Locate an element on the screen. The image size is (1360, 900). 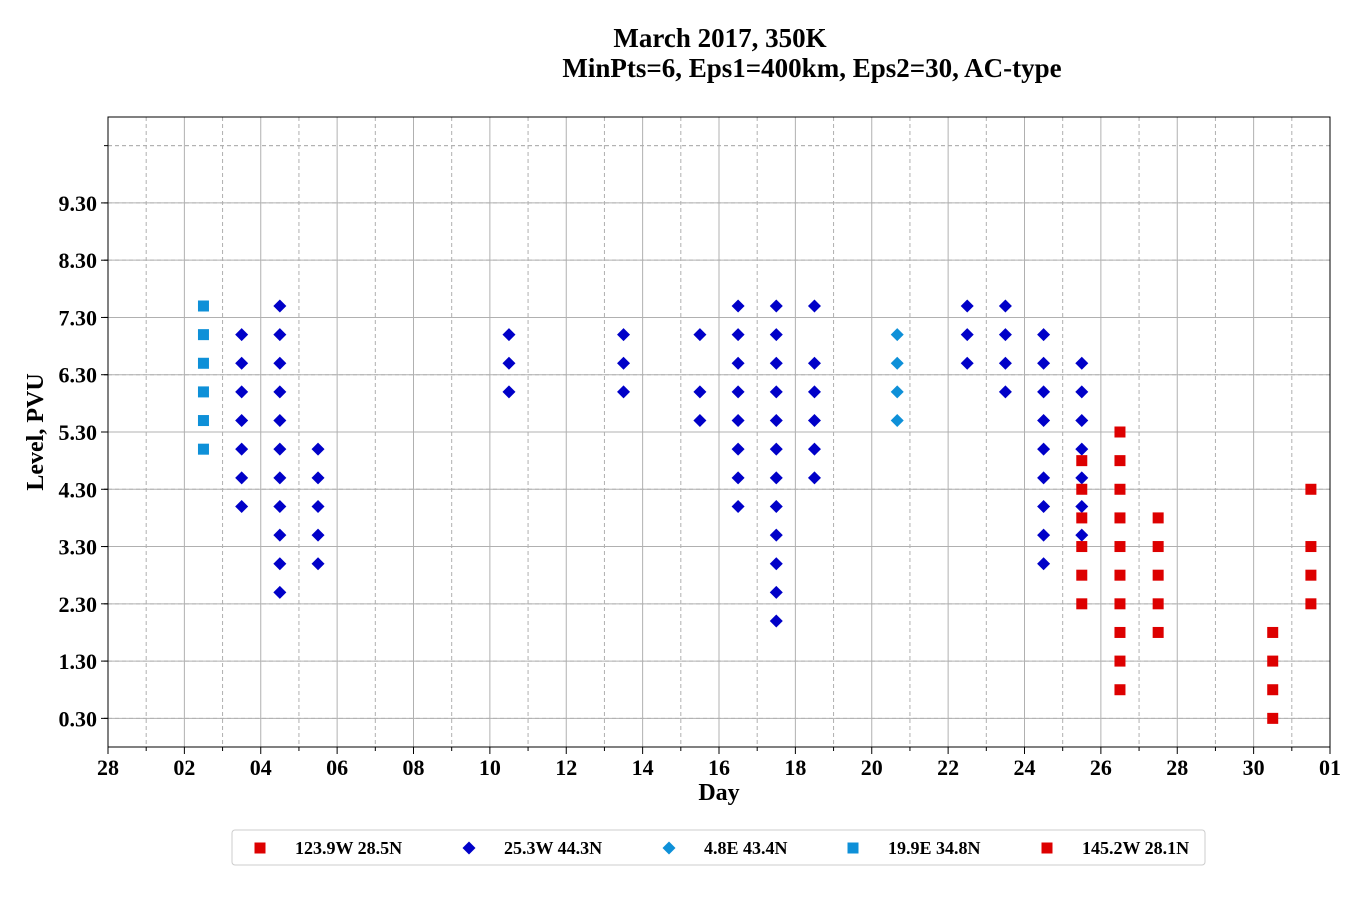
y-tick-label: 6.30 is located at coordinates (78, 375).